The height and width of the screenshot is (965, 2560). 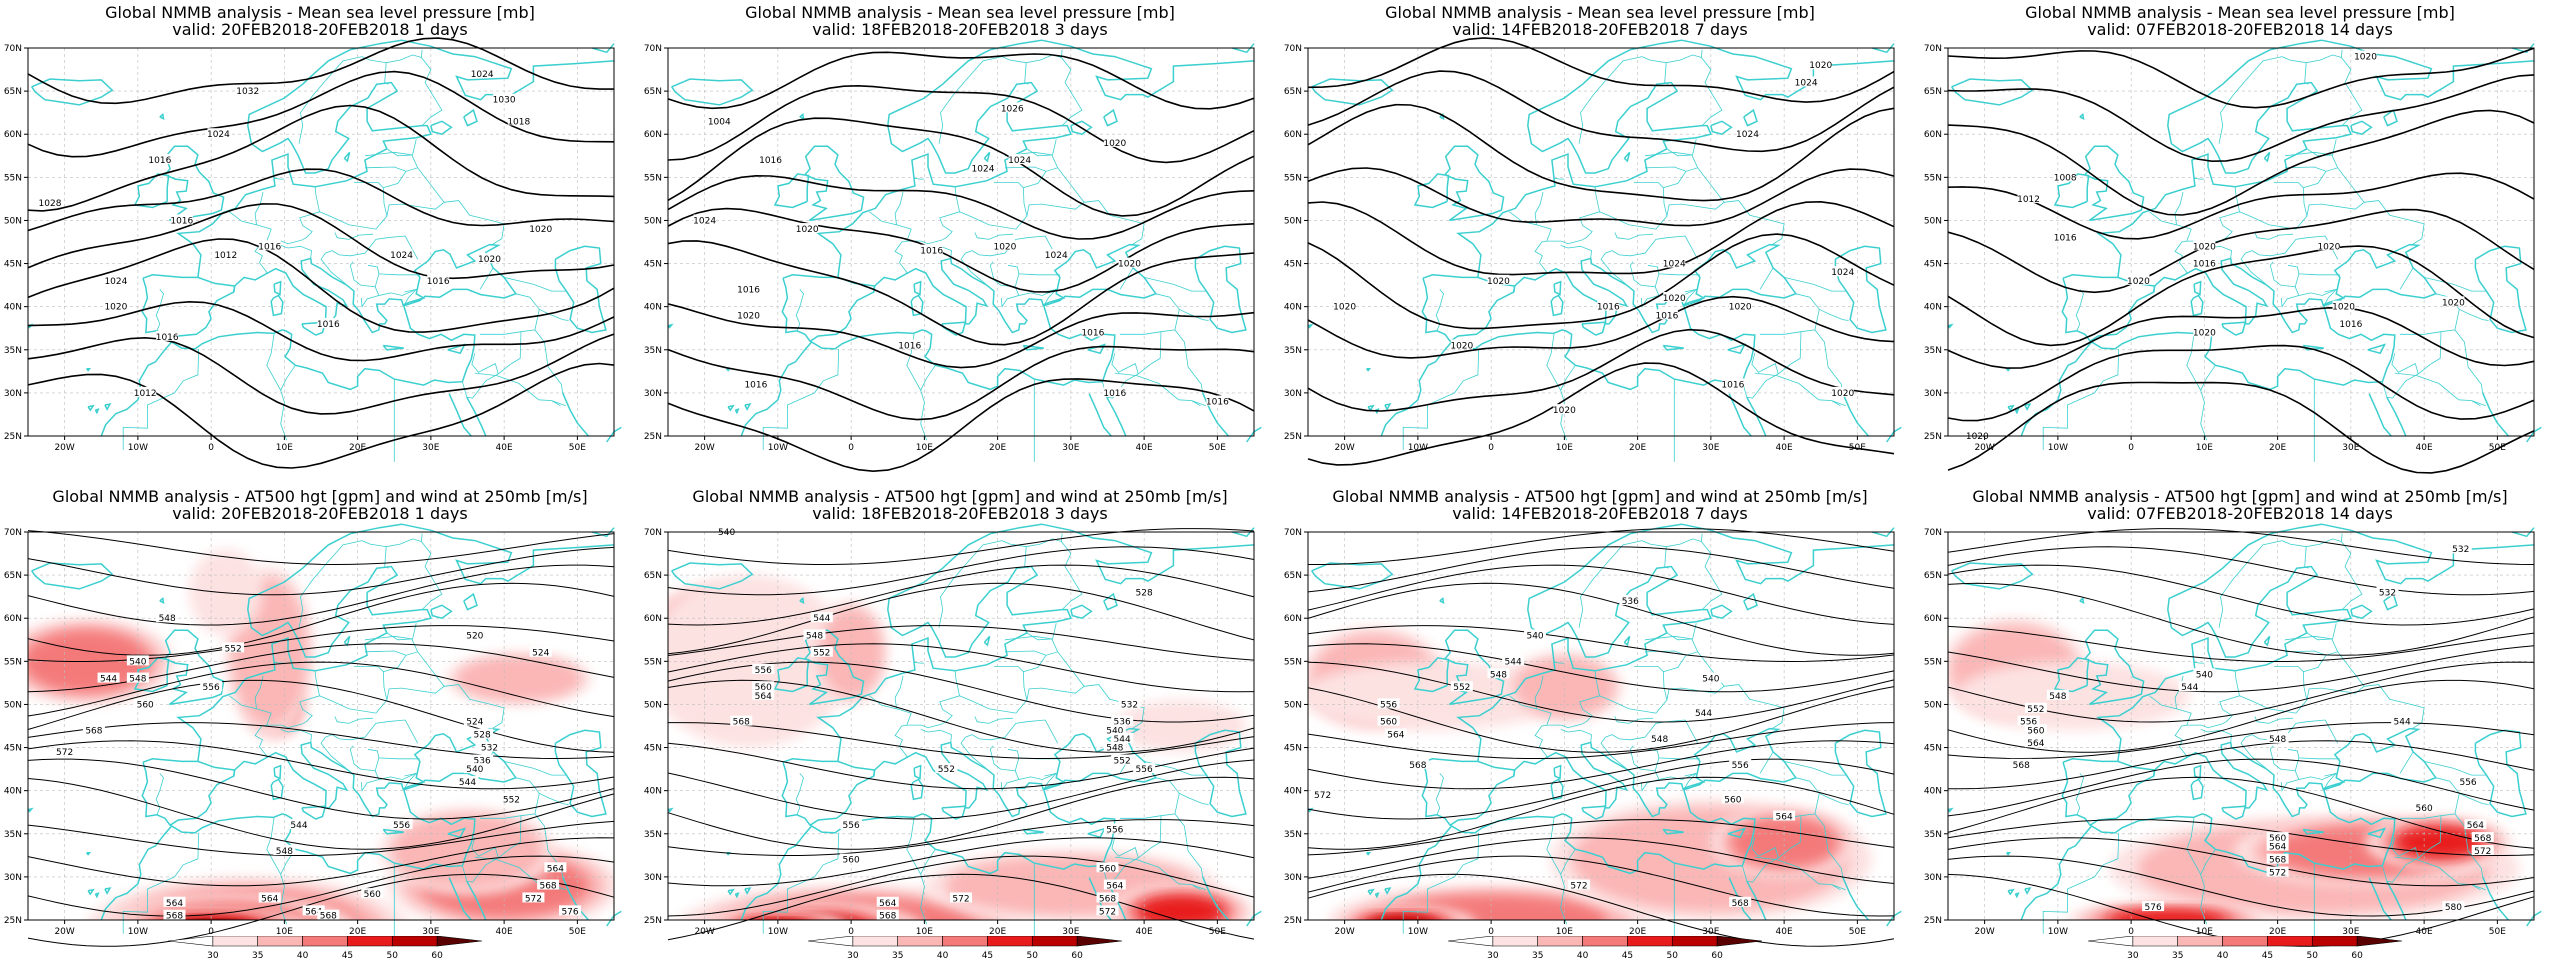 What do you see at coordinates (13, 92) in the screenshot?
I see `lat-tick-label: 65N` at bounding box center [13, 92].